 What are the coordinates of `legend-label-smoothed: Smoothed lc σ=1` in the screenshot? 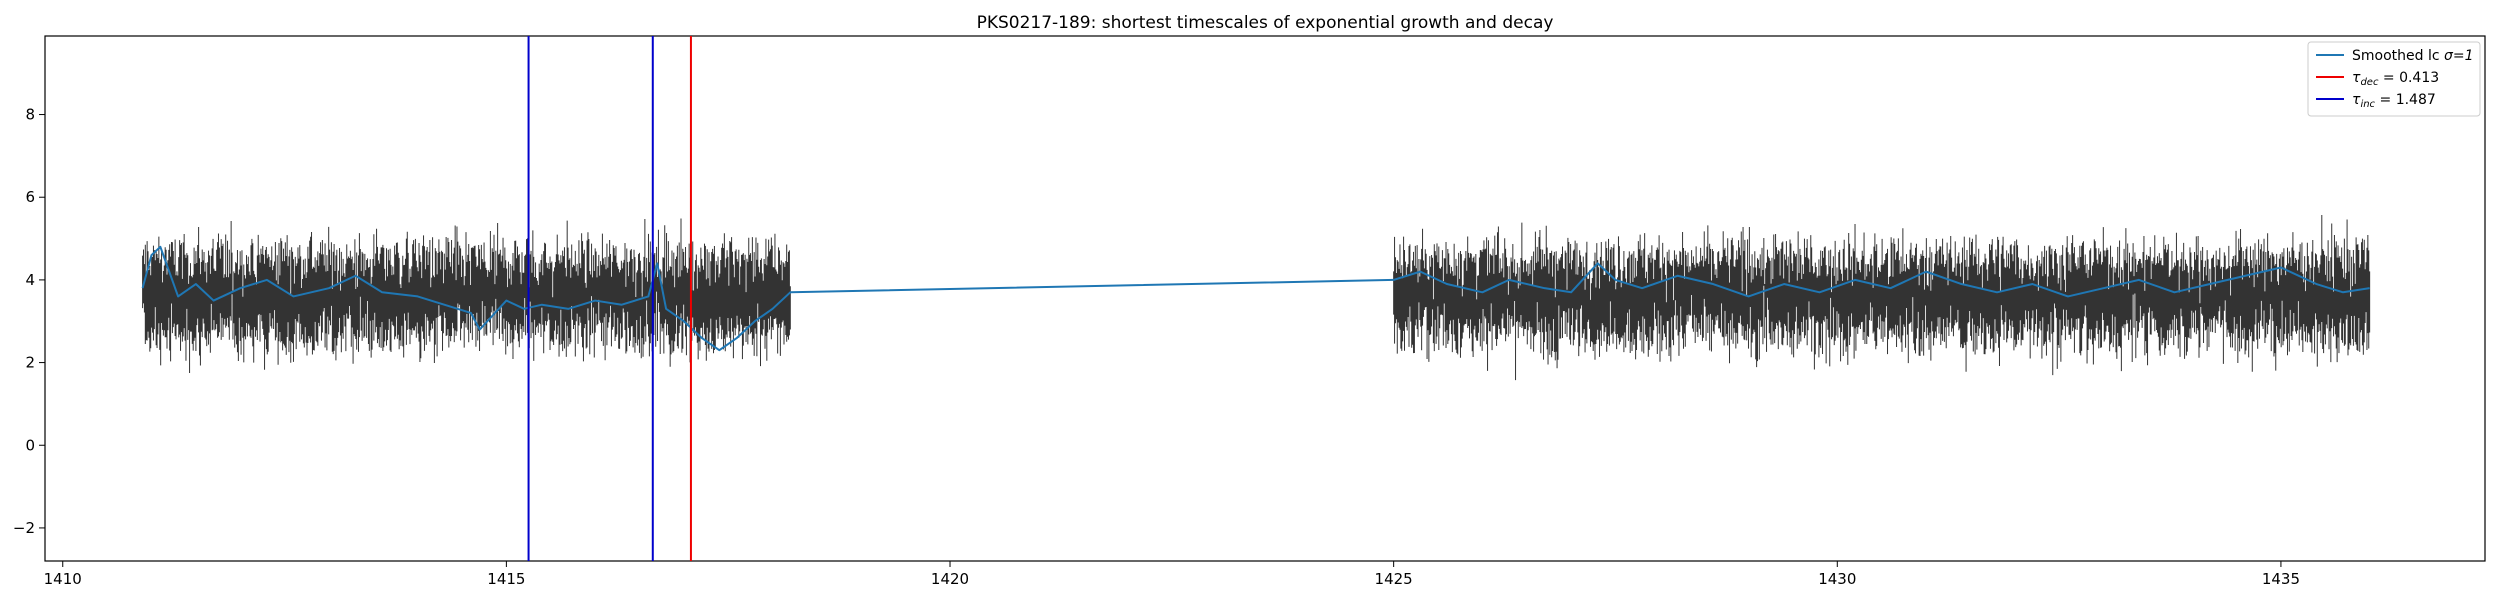 It's located at (2413, 56).